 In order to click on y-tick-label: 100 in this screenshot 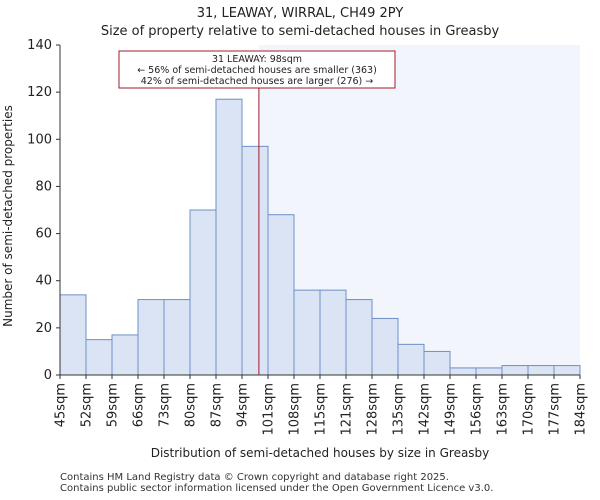, I will do `click(39, 139)`.